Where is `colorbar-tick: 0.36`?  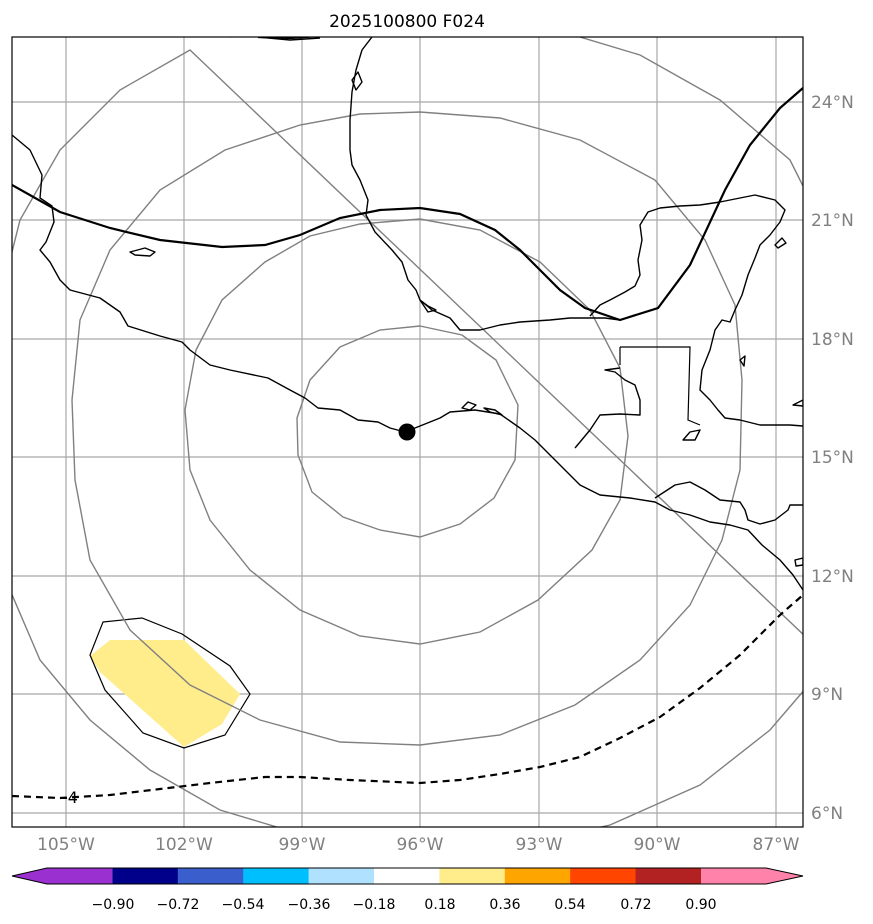 colorbar-tick: 0.36 is located at coordinates (504, 905).